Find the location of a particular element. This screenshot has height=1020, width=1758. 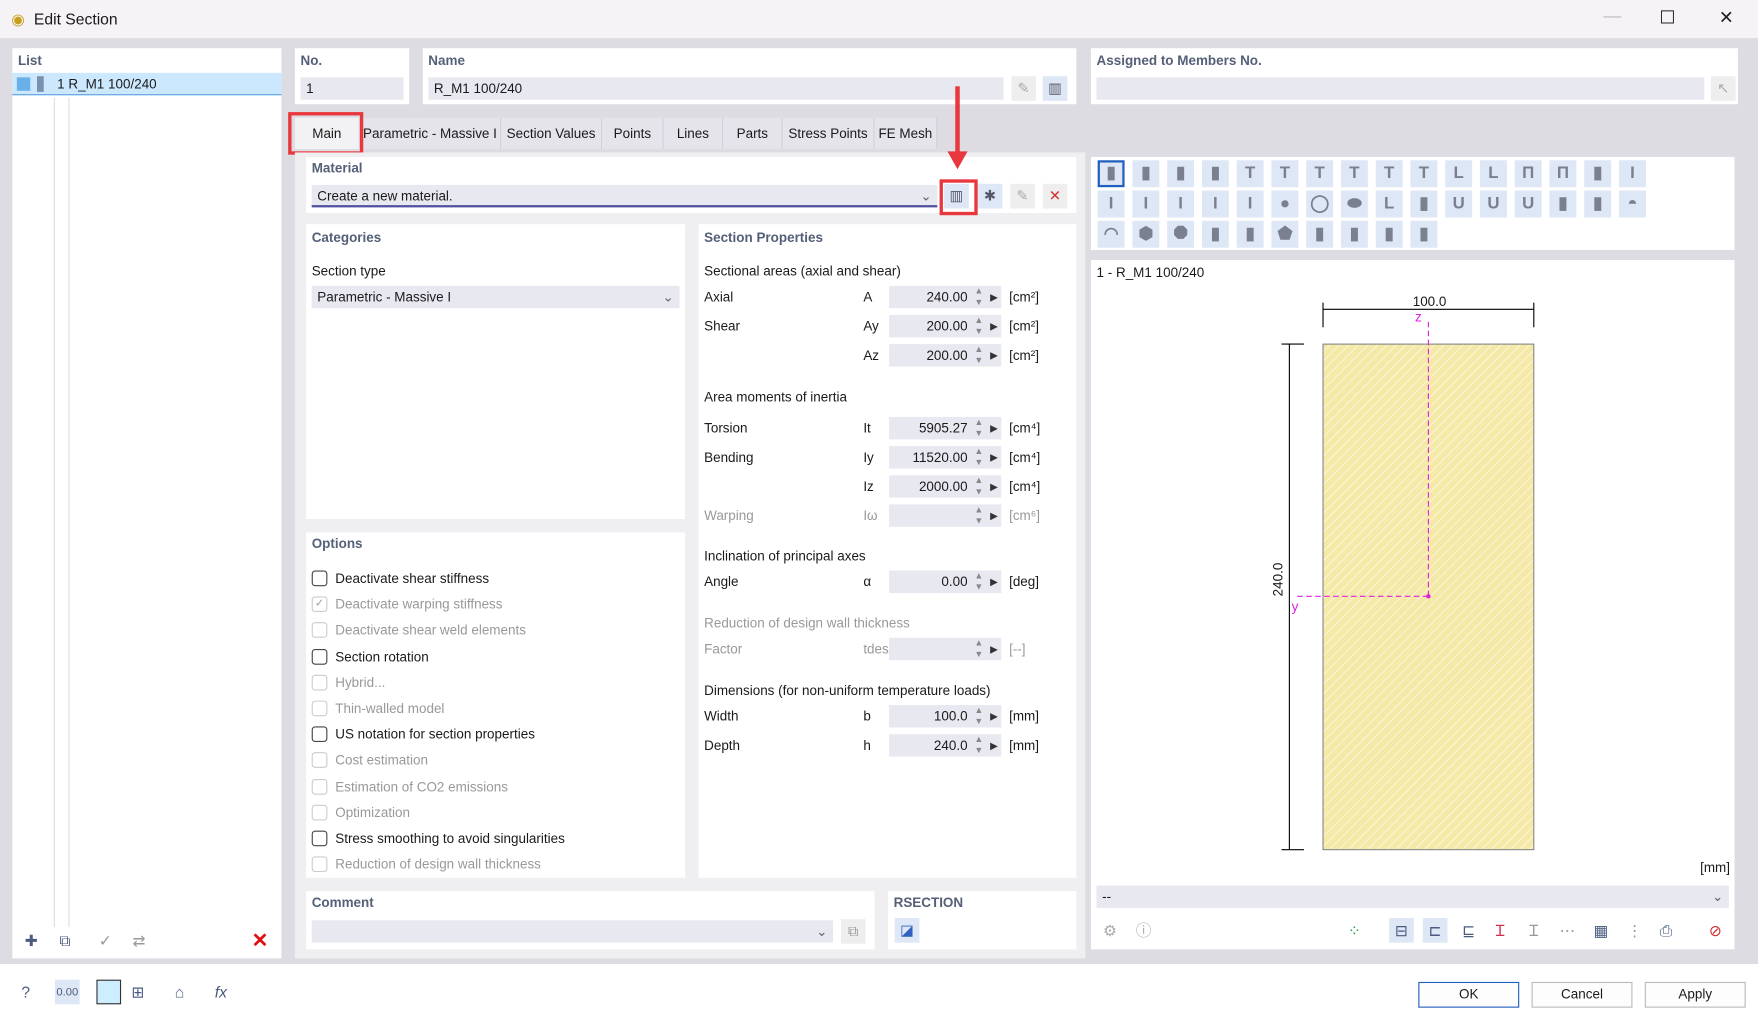

shape-i-narrow-icon: I is located at coordinates (1181, 204).